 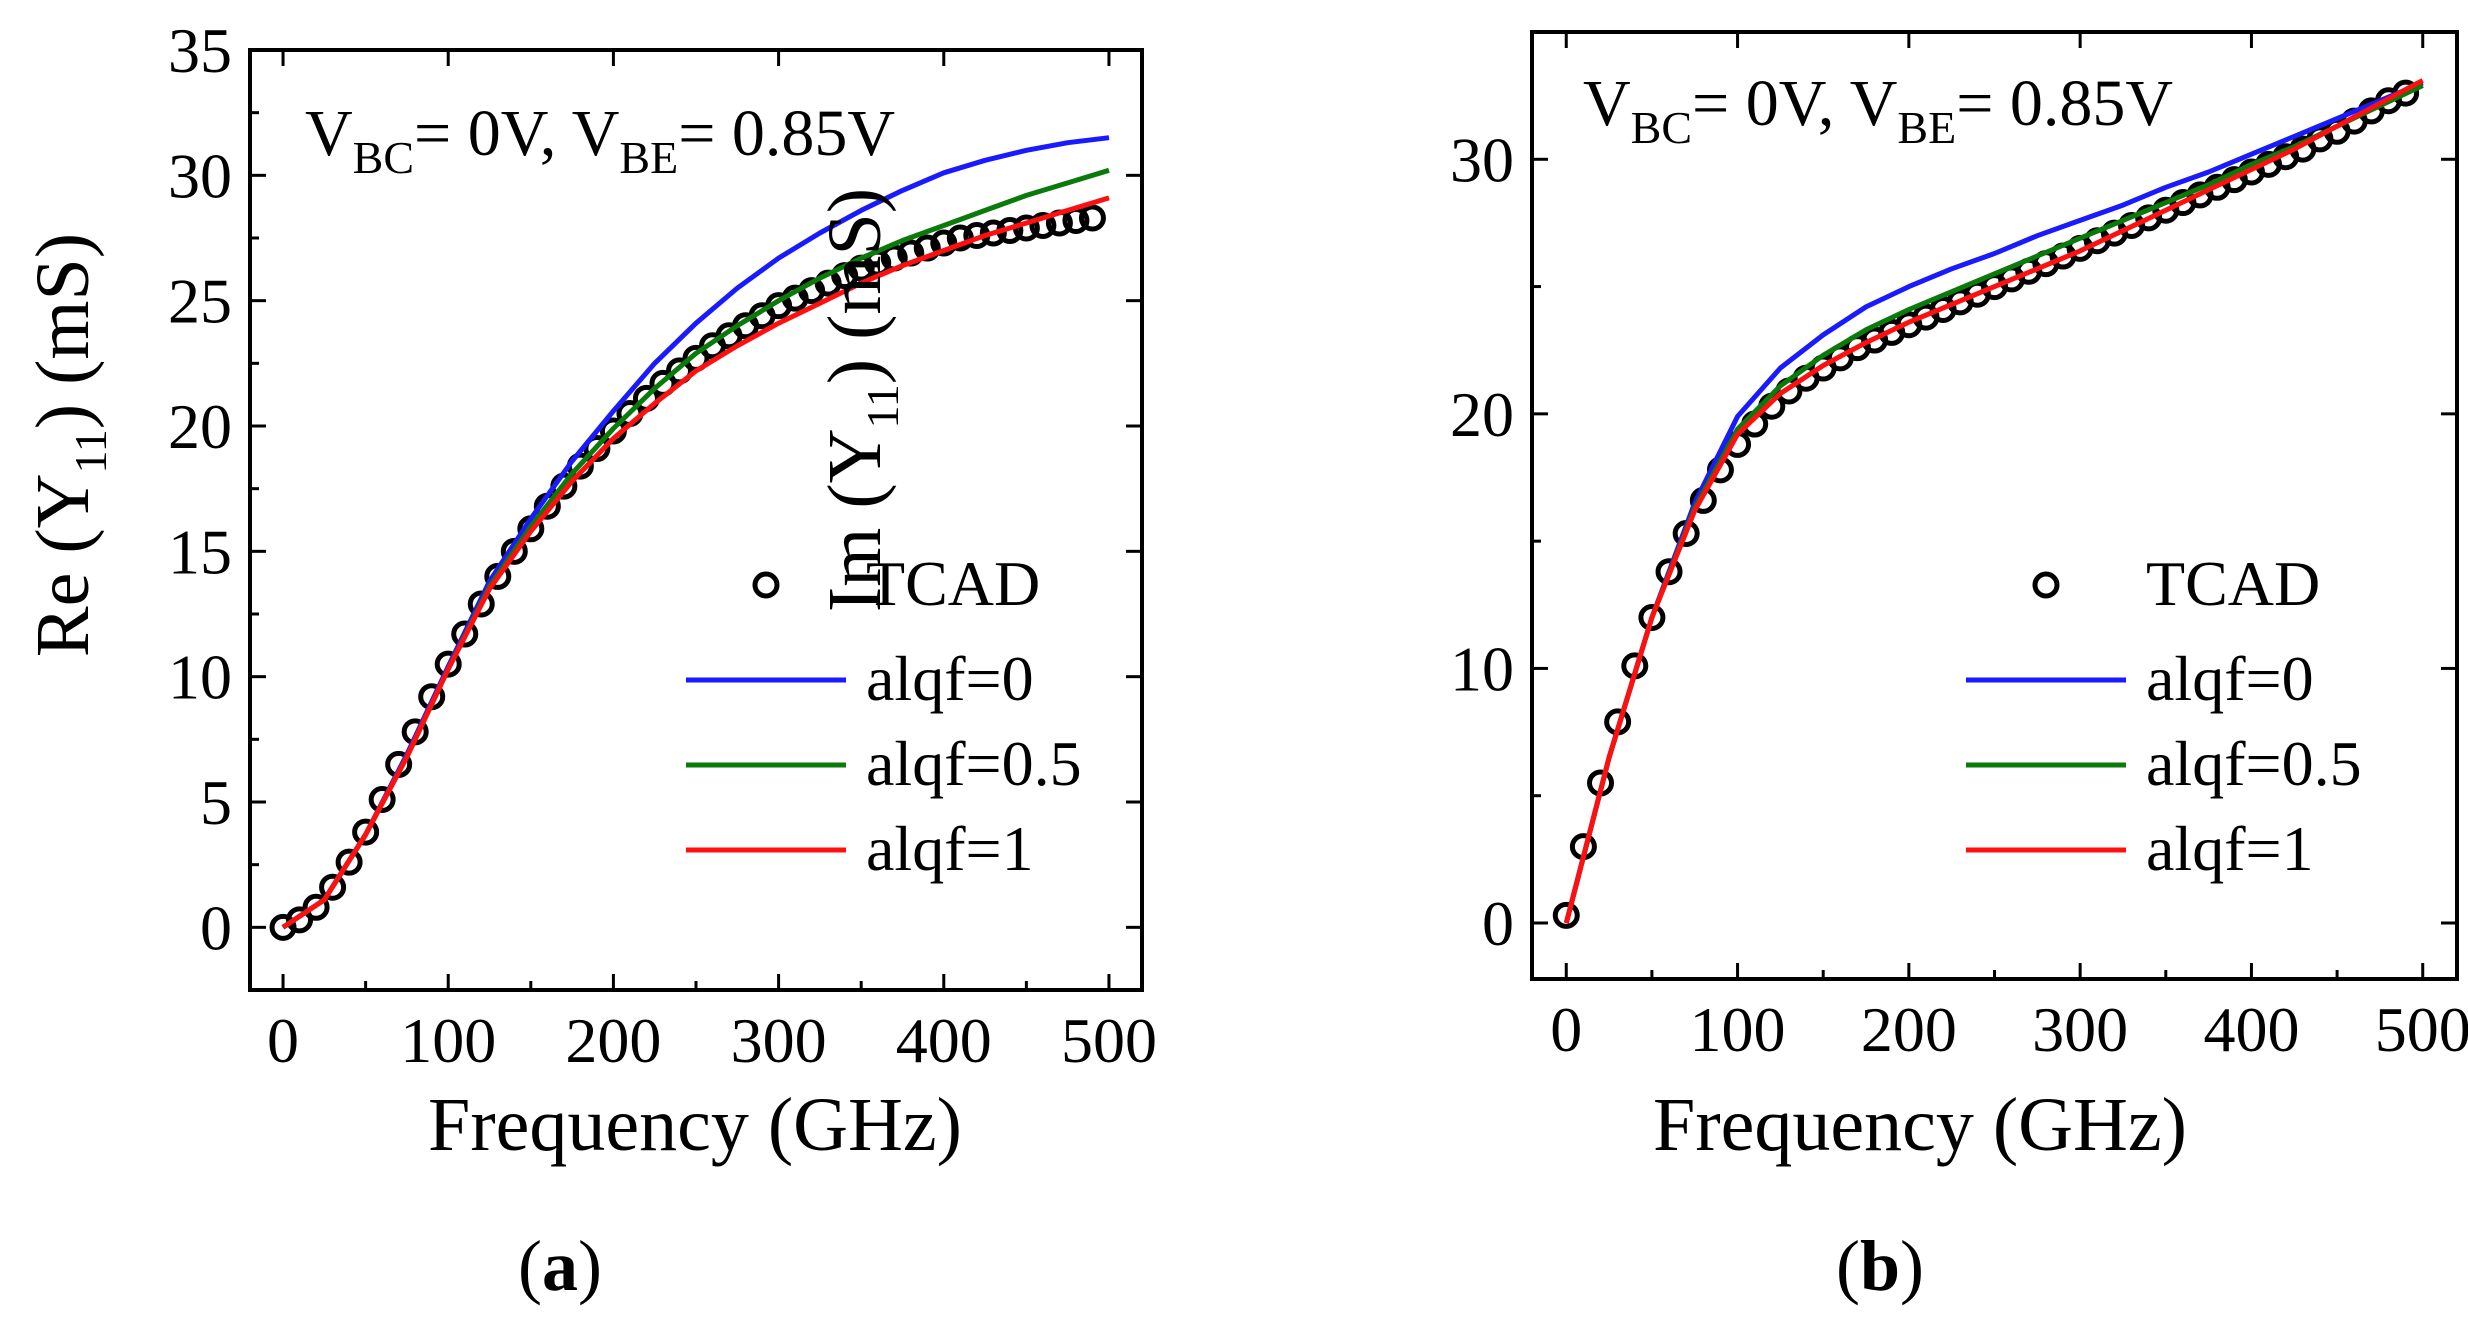 I want to click on panel-b-y-title-suffix: ) (mS), so click(x=855, y=286).